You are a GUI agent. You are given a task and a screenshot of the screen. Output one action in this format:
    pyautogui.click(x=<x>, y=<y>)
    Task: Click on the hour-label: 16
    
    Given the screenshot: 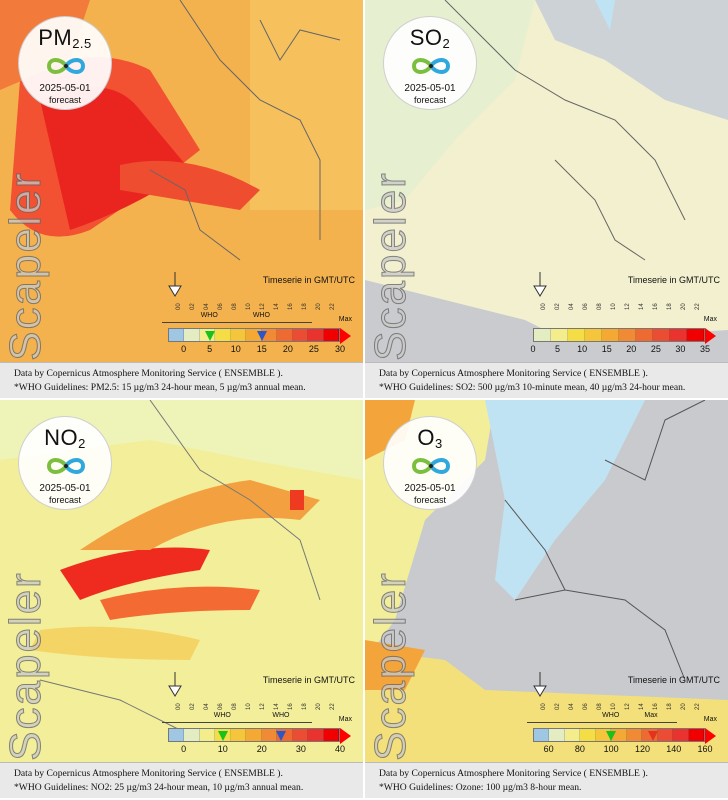 What is the action you would take?
    pyautogui.click(x=291, y=306)
    